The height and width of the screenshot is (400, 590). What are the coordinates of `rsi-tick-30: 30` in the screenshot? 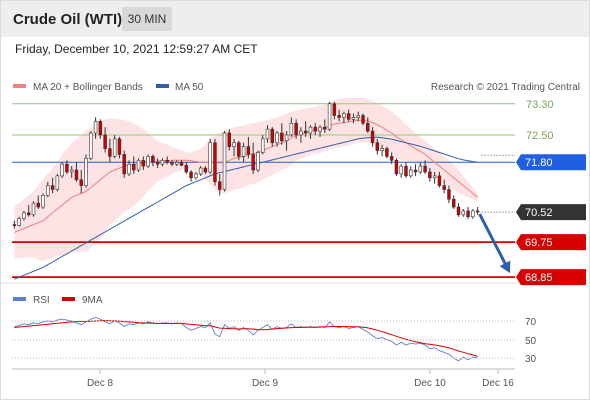 It's located at (531, 359).